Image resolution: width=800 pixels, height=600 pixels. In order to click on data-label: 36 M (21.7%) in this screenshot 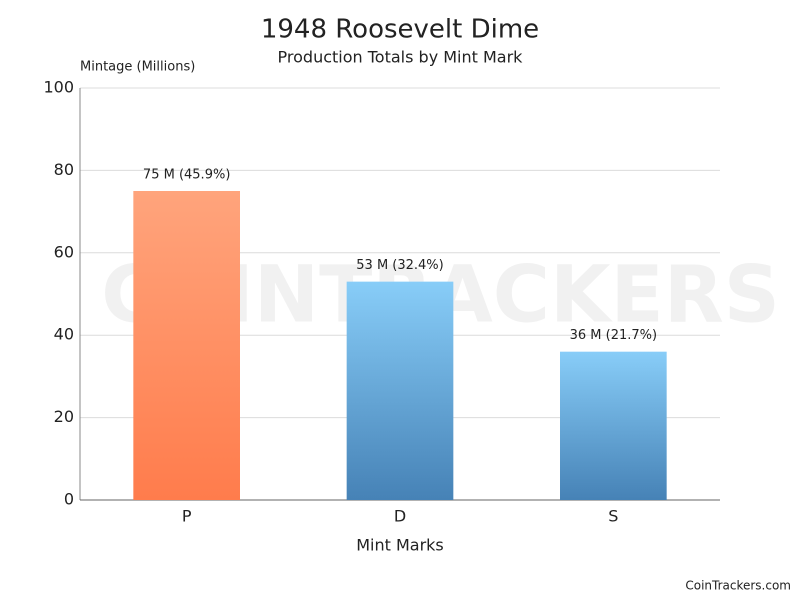, I will do `click(613, 335)`.